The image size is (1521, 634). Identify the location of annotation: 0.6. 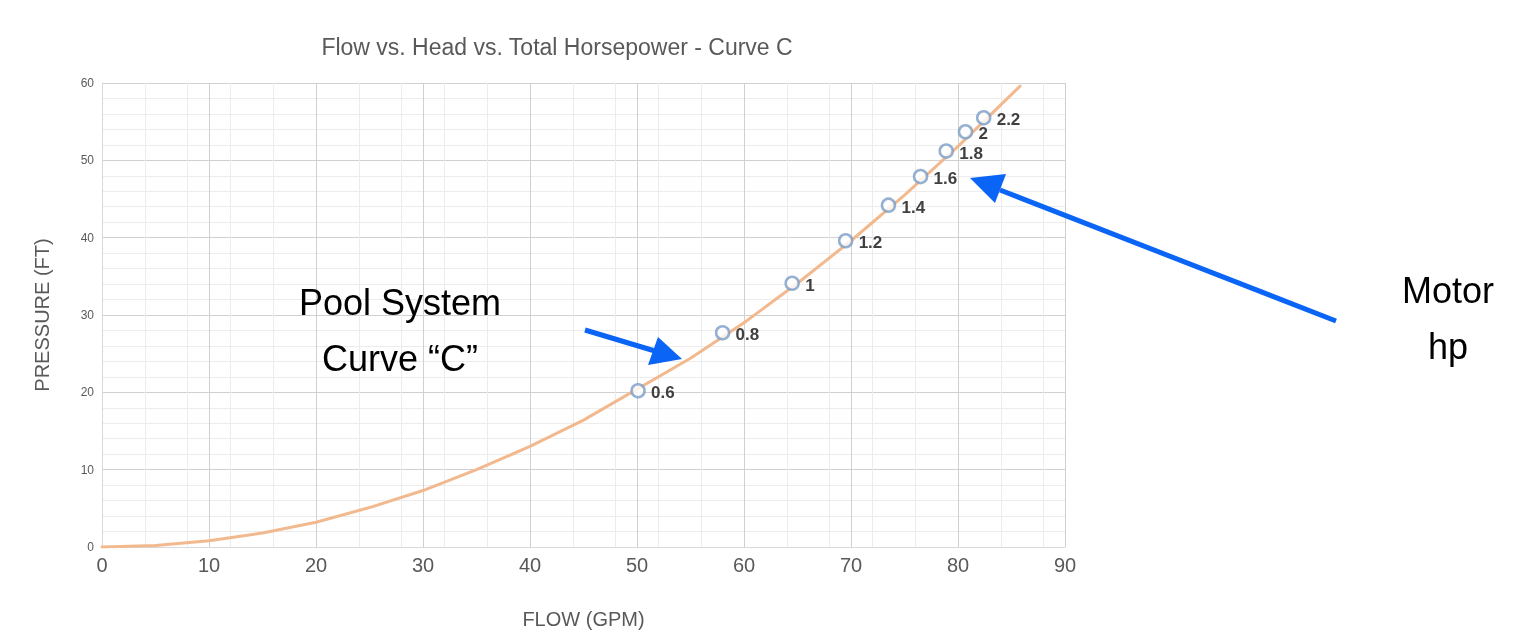
(663, 393).